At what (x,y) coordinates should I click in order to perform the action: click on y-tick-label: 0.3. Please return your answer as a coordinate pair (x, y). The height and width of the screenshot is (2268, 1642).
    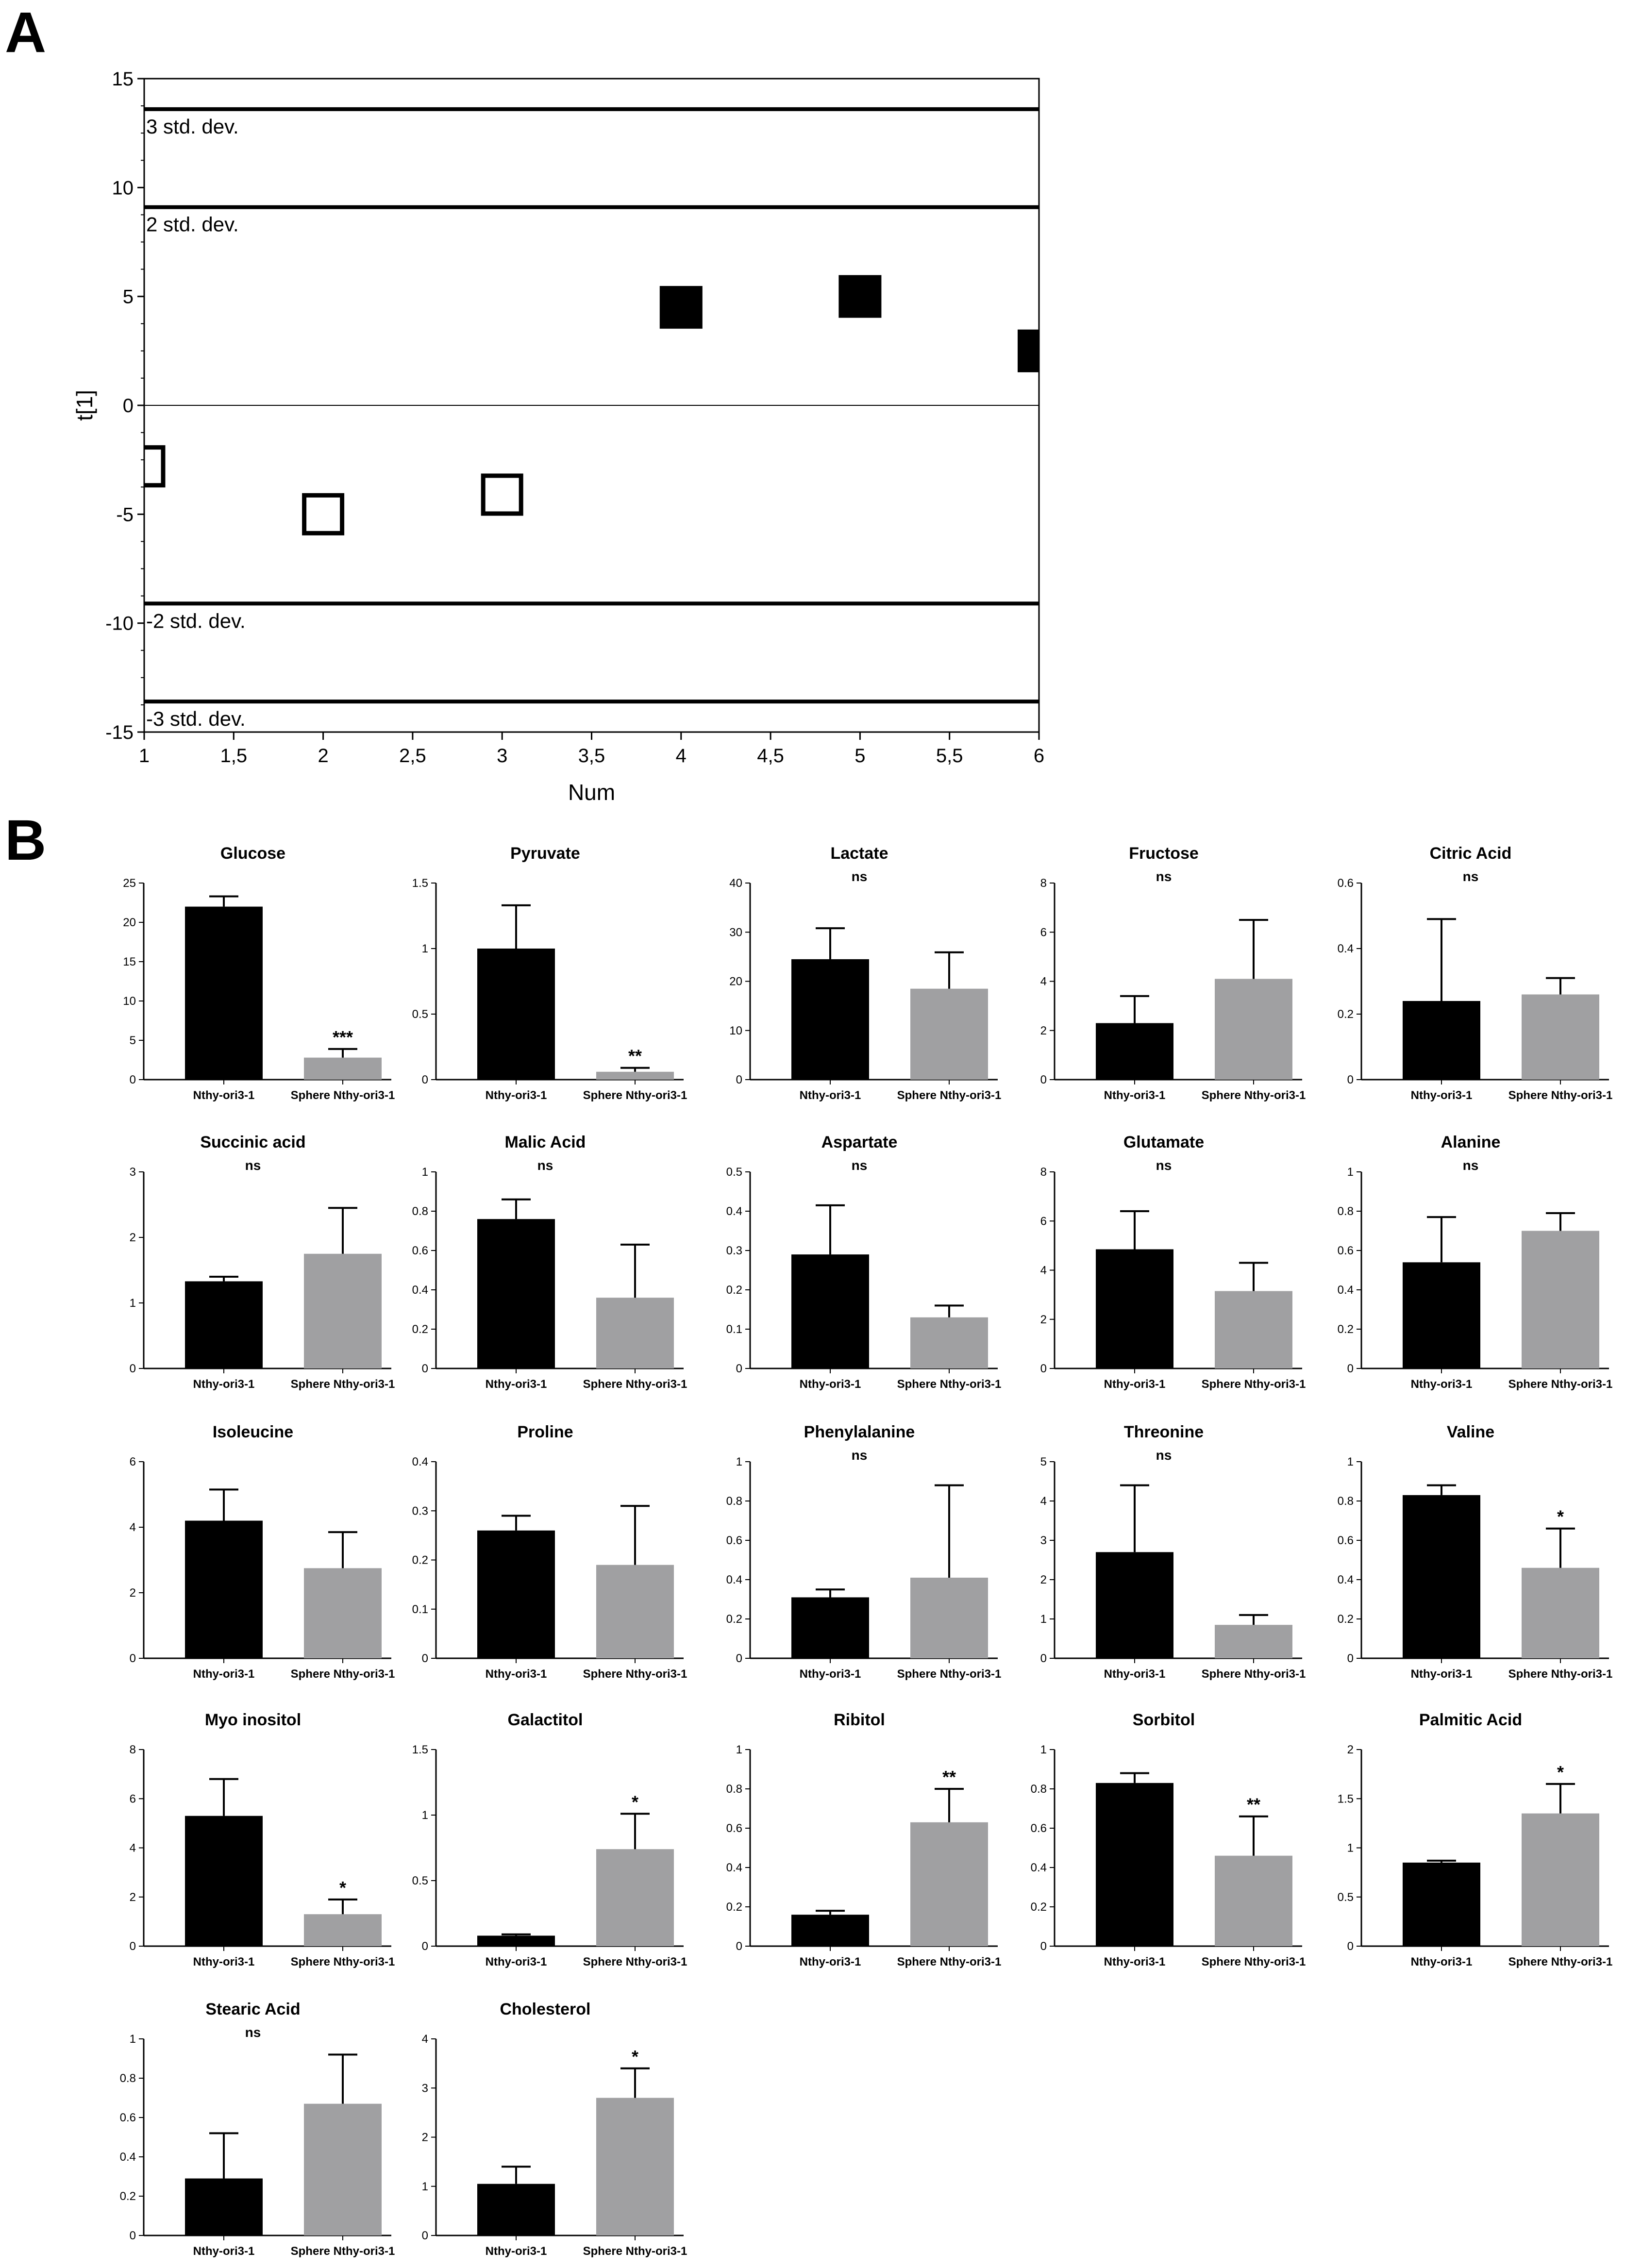
    Looking at the image, I should click on (734, 1250).